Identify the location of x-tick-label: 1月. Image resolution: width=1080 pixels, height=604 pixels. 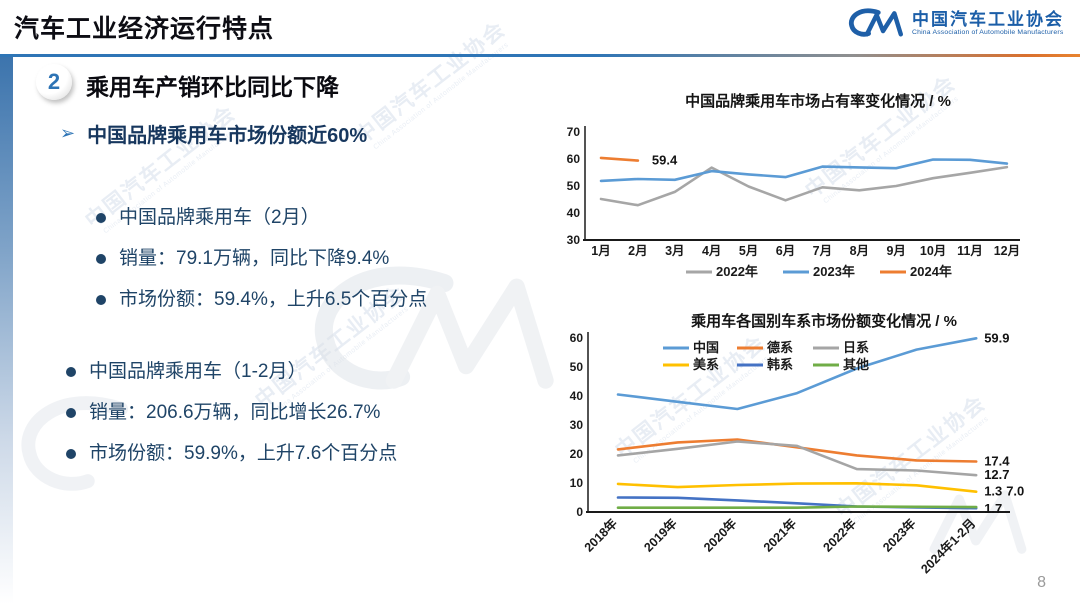
(600, 251).